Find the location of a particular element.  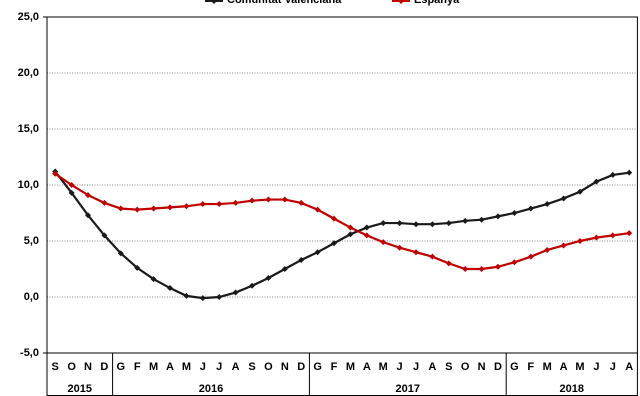

y-tick-label: 5,0 is located at coordinates (31, 241).